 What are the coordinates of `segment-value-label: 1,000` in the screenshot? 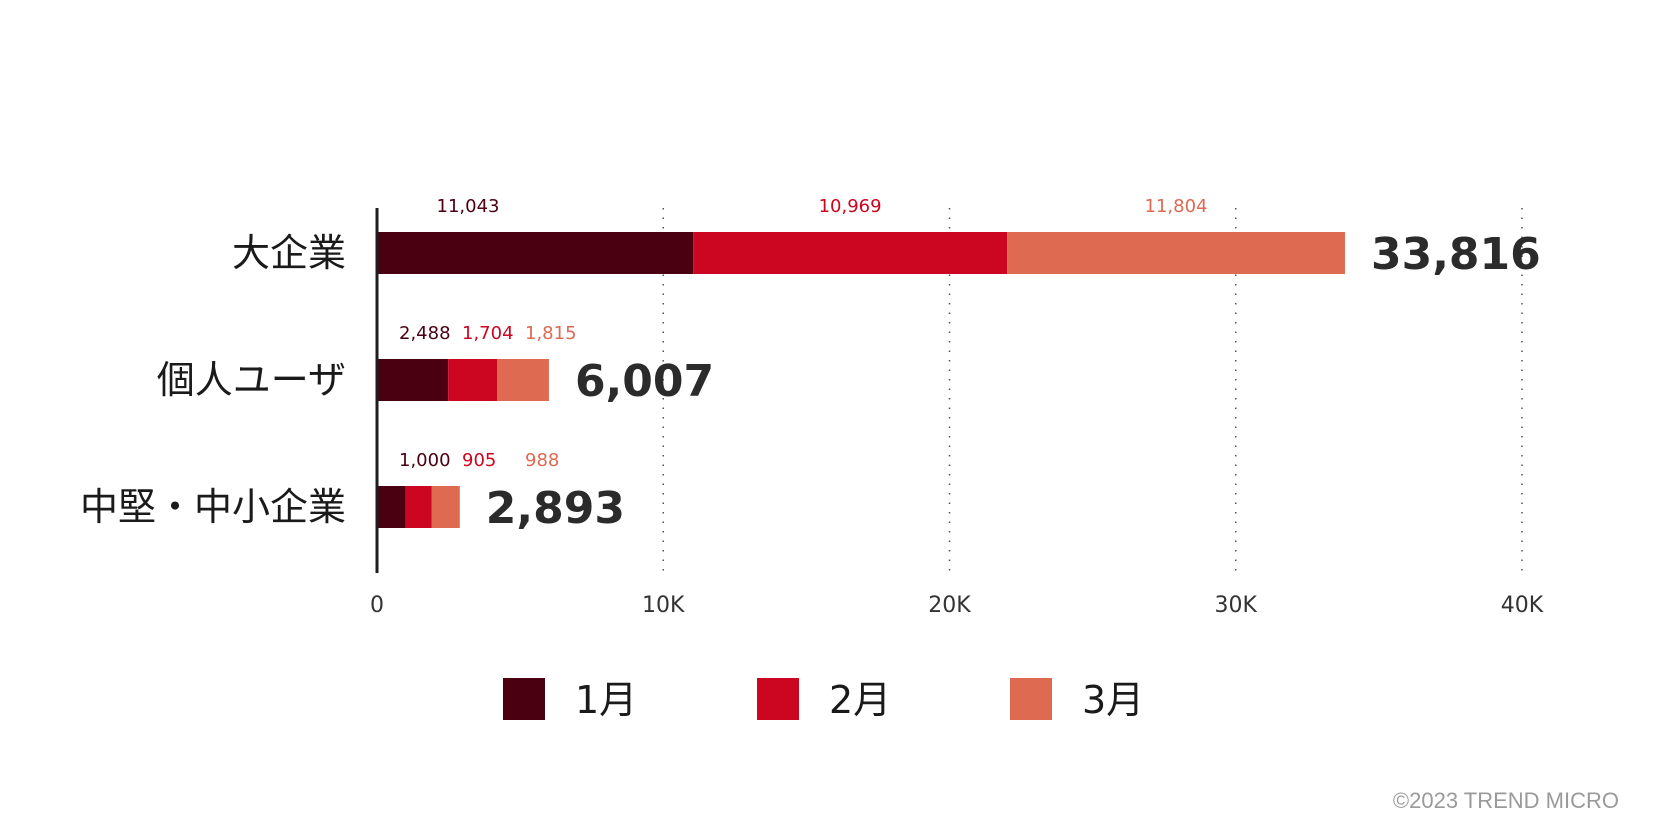 It's located at (425, 460).